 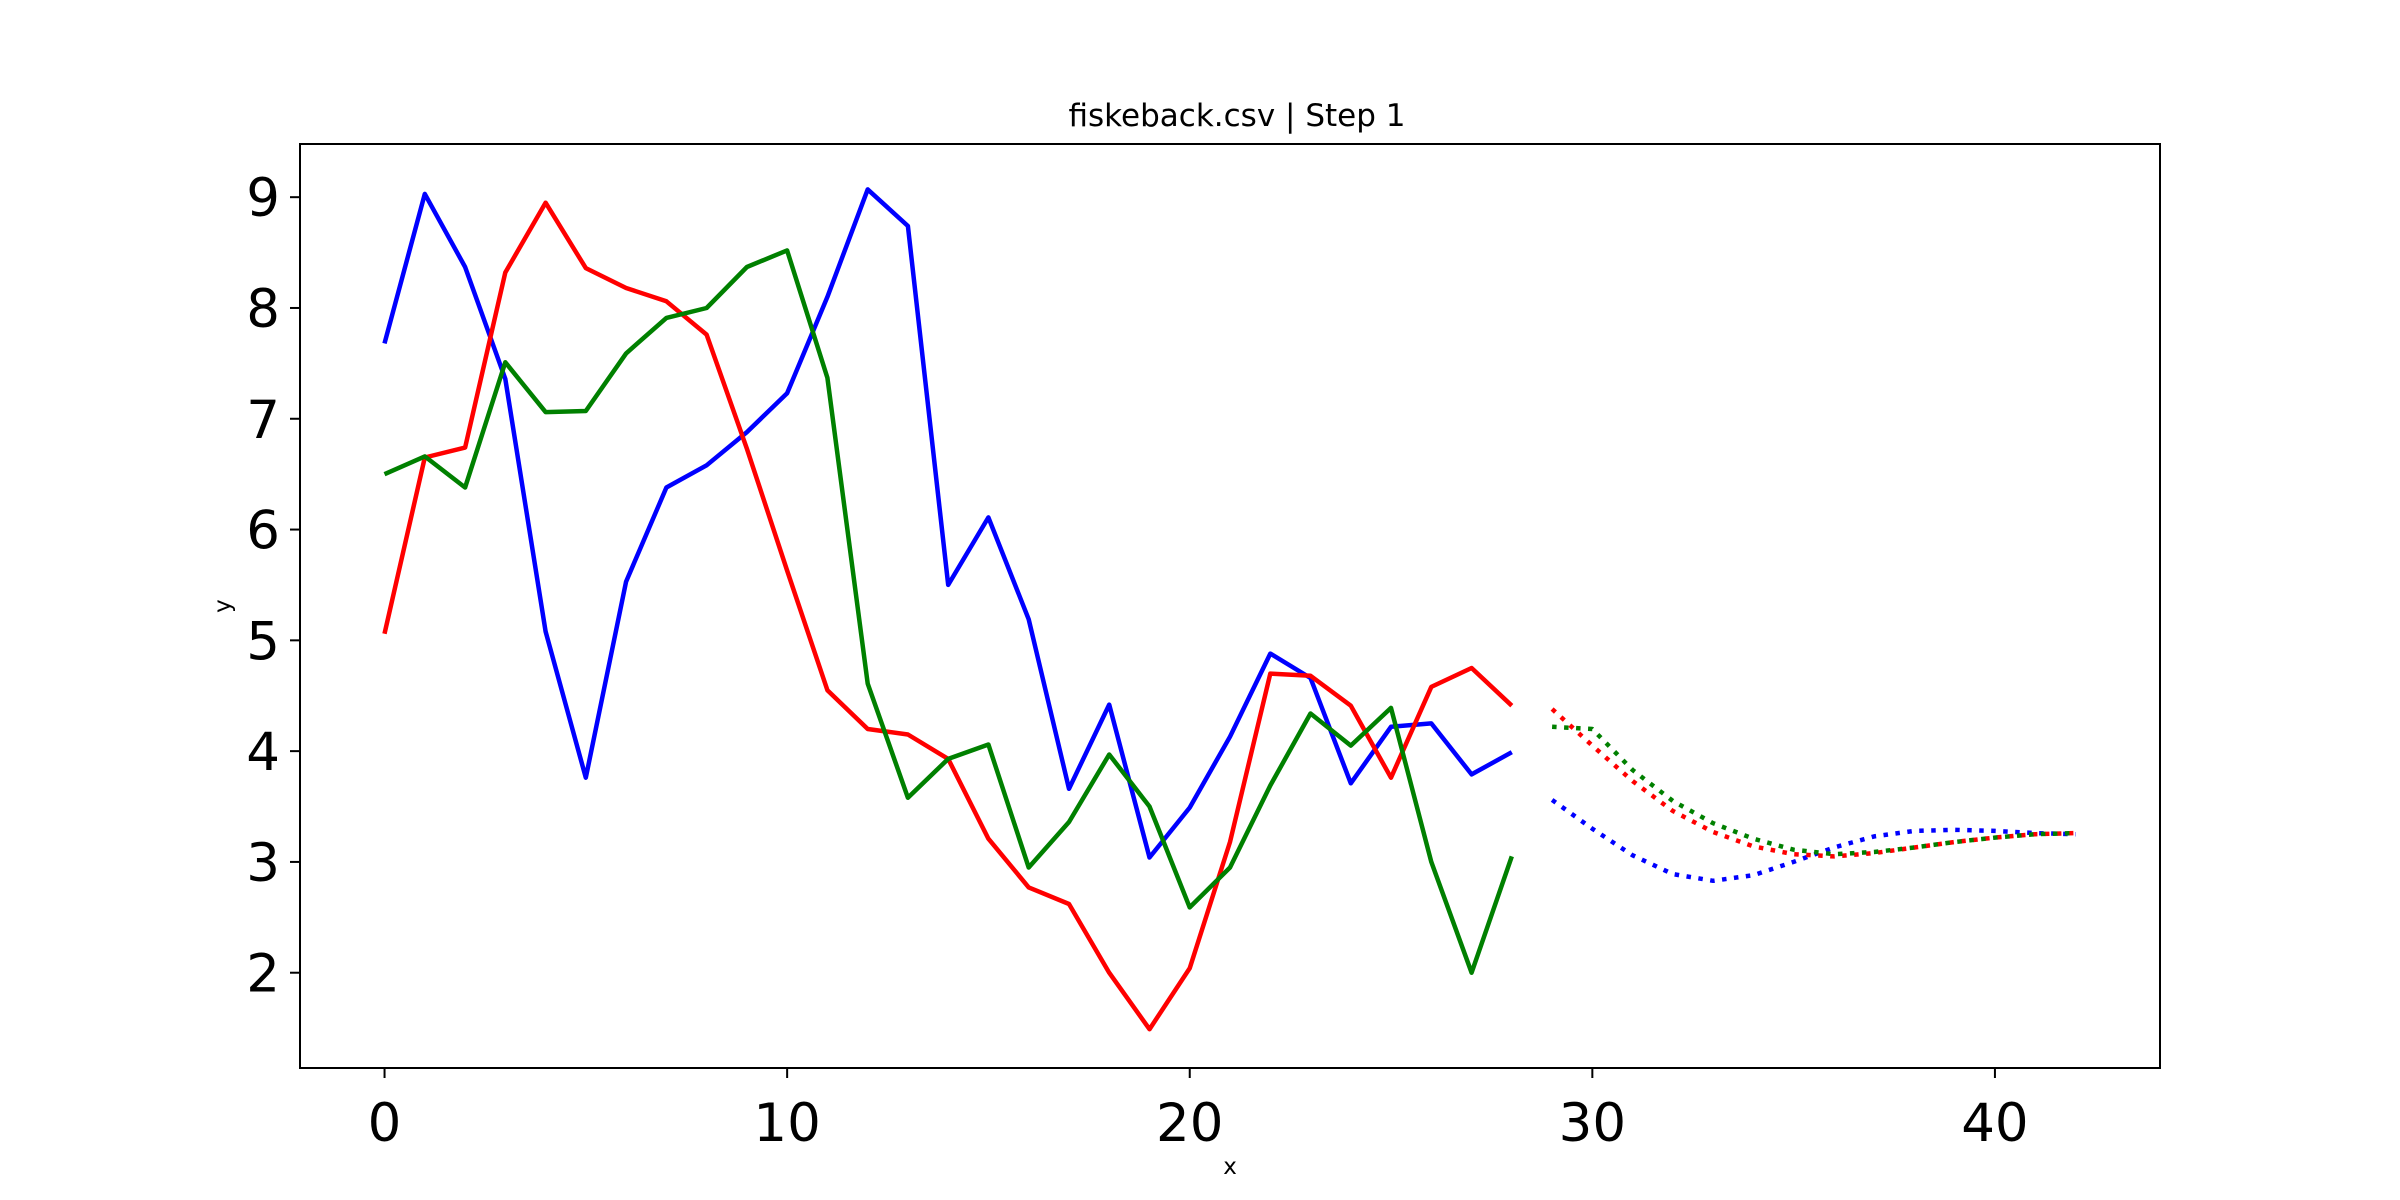 I want to click on x-tick-label: 0, so click(x=385, y=1123).